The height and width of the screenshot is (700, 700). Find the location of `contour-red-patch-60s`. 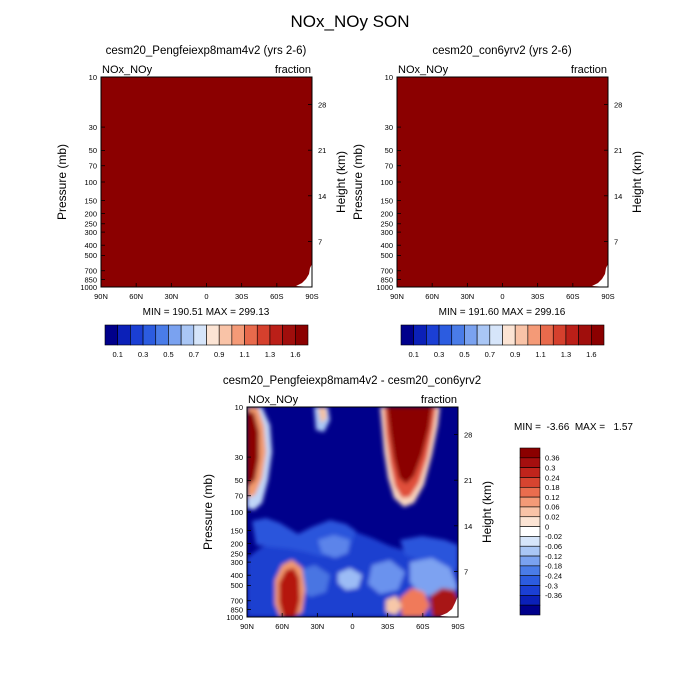

contour-red-patch-60s is located at coordinates (415, 602).